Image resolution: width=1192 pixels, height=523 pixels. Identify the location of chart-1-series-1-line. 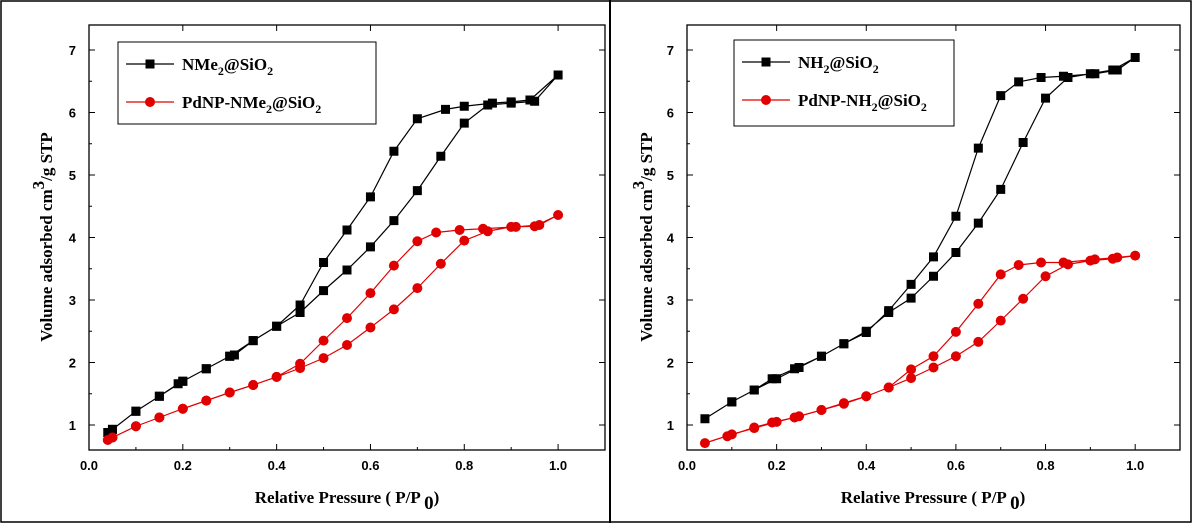
(920, 349).